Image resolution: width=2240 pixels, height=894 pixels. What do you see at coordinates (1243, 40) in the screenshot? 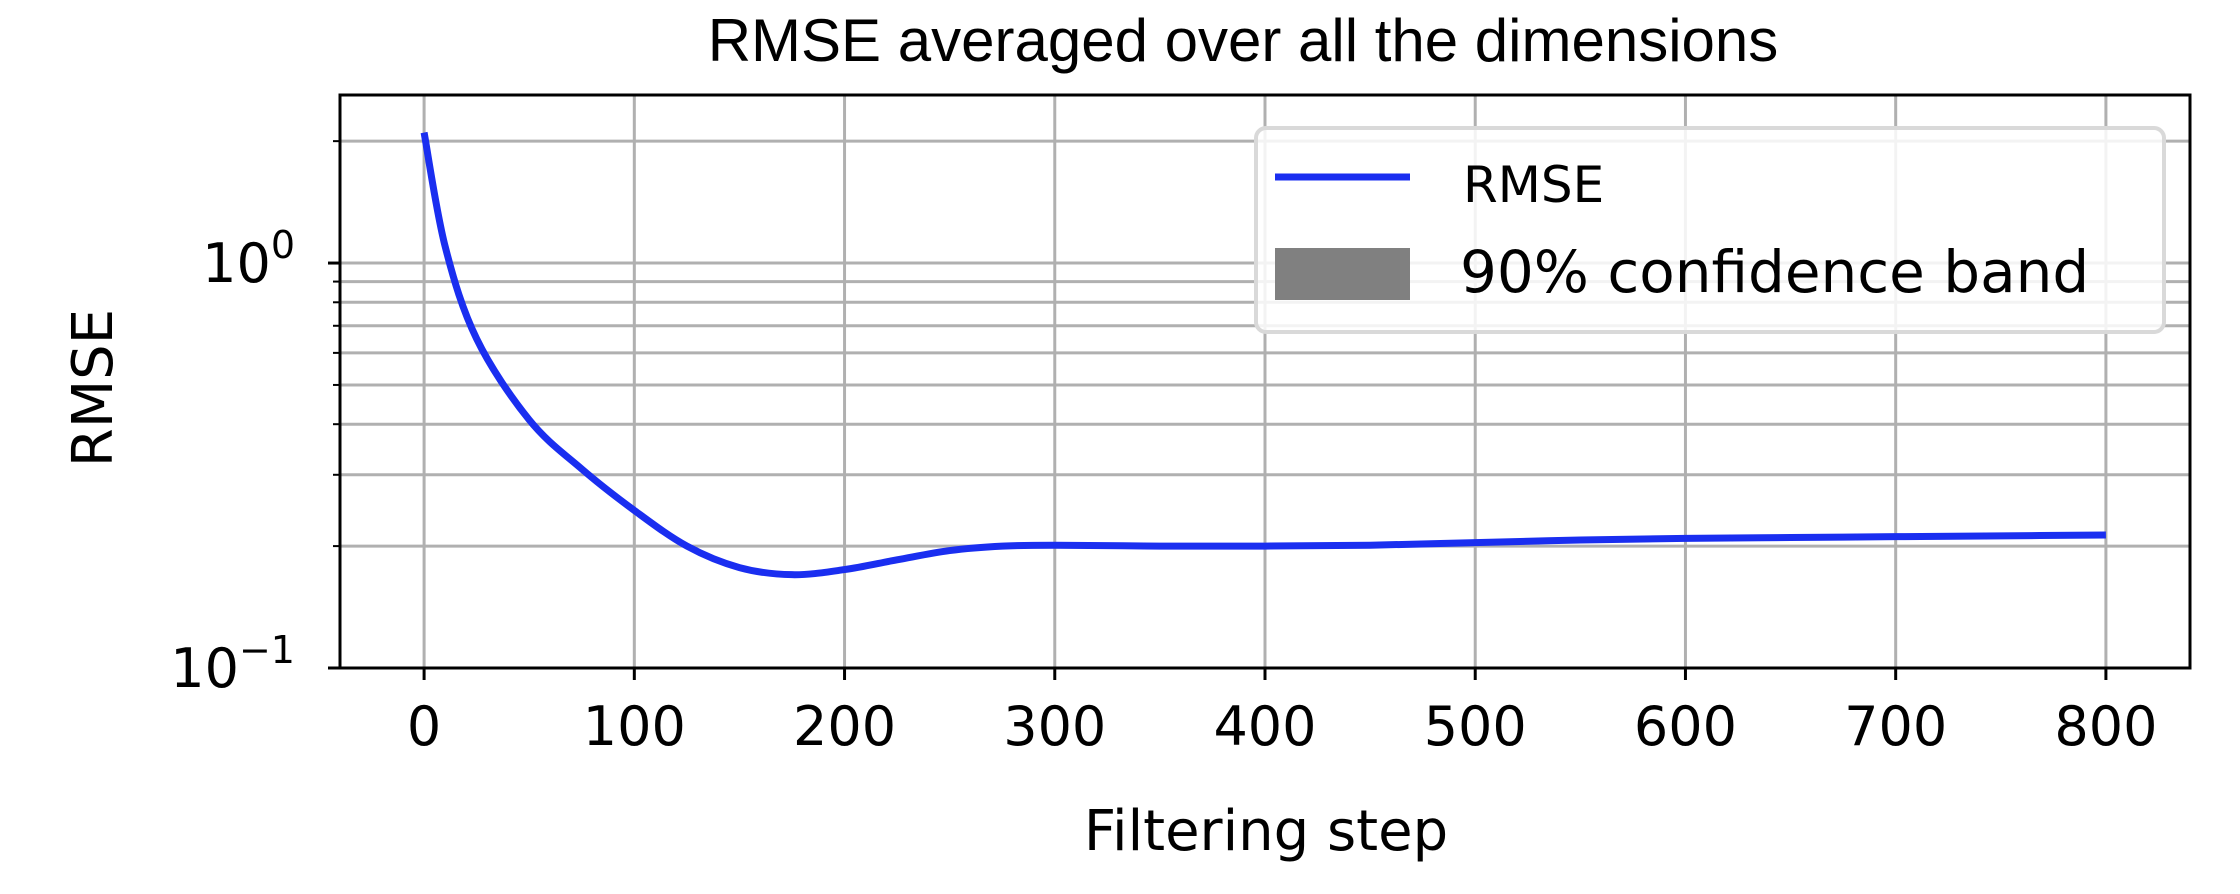
I see `chart-title: RMSE averaged over all the dimensions` at bounding box center [1243, 40].